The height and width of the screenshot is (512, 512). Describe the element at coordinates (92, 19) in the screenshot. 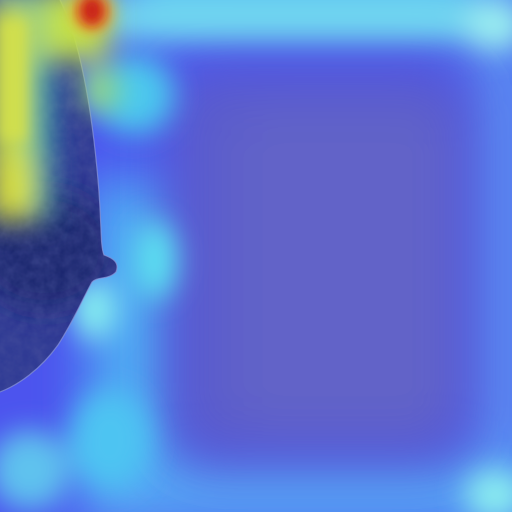

I see `heatmap-hotspot` at that location.